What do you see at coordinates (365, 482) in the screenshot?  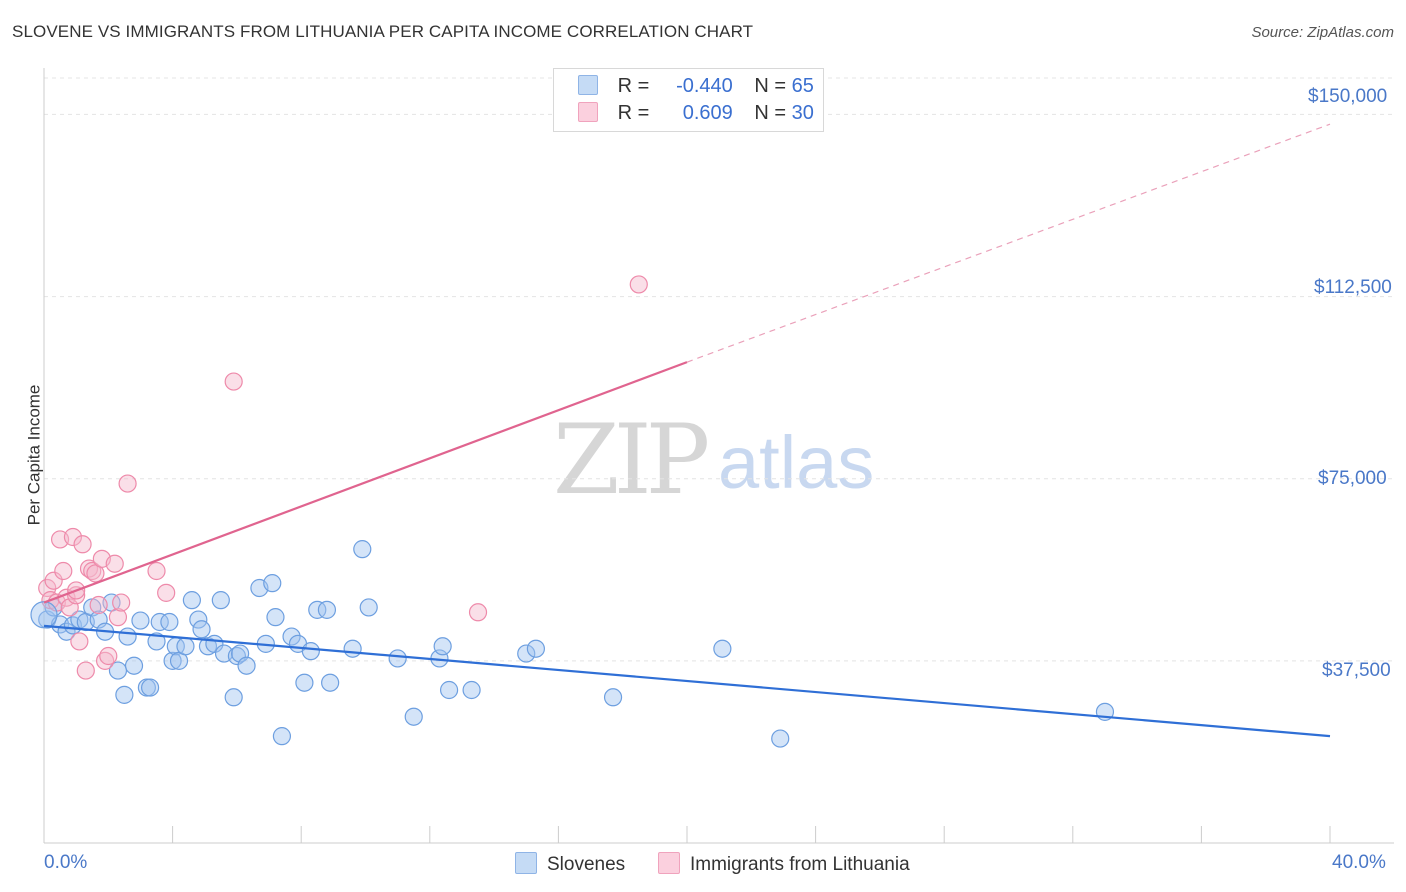 I see `lithuania-trend-line` at bounding box center [365, 482].